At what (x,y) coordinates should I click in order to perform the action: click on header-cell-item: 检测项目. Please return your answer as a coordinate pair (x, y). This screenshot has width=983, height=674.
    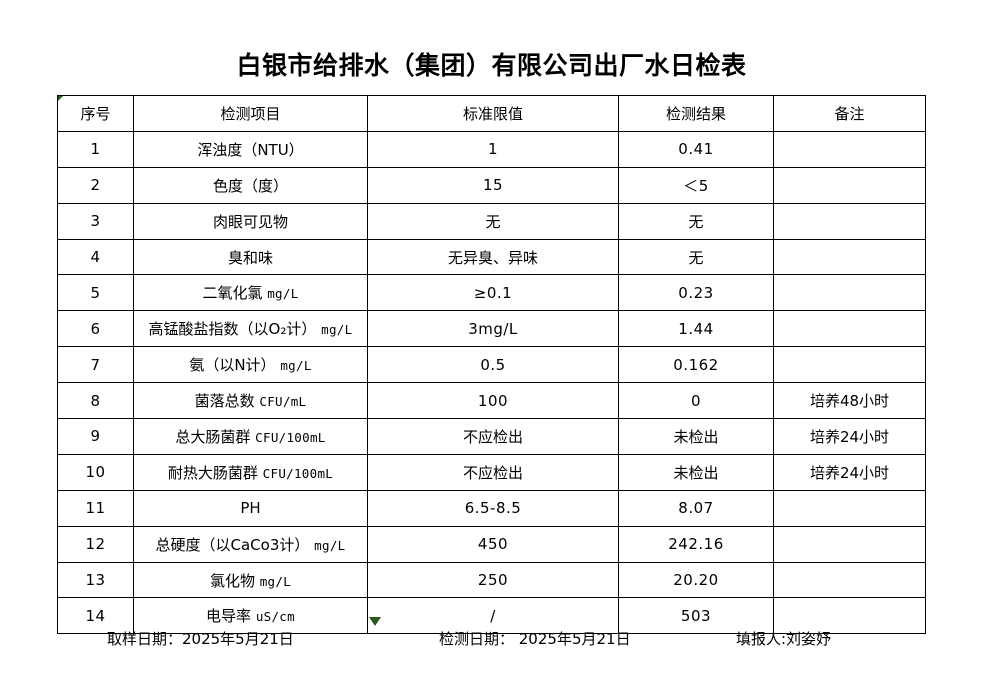
    Looking at the image, I should click on (250, 113).